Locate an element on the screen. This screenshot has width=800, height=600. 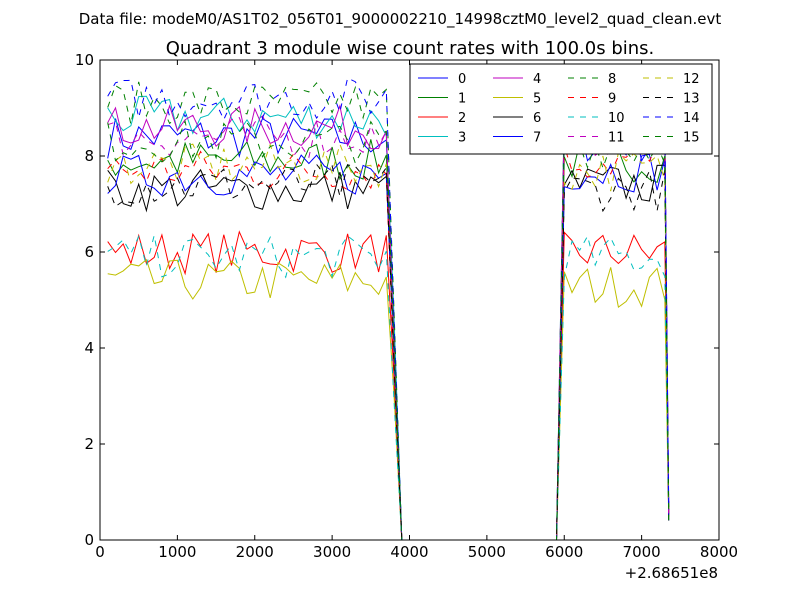
x-offset-label: +2.68651e8 is located at coordinates (671, 573).